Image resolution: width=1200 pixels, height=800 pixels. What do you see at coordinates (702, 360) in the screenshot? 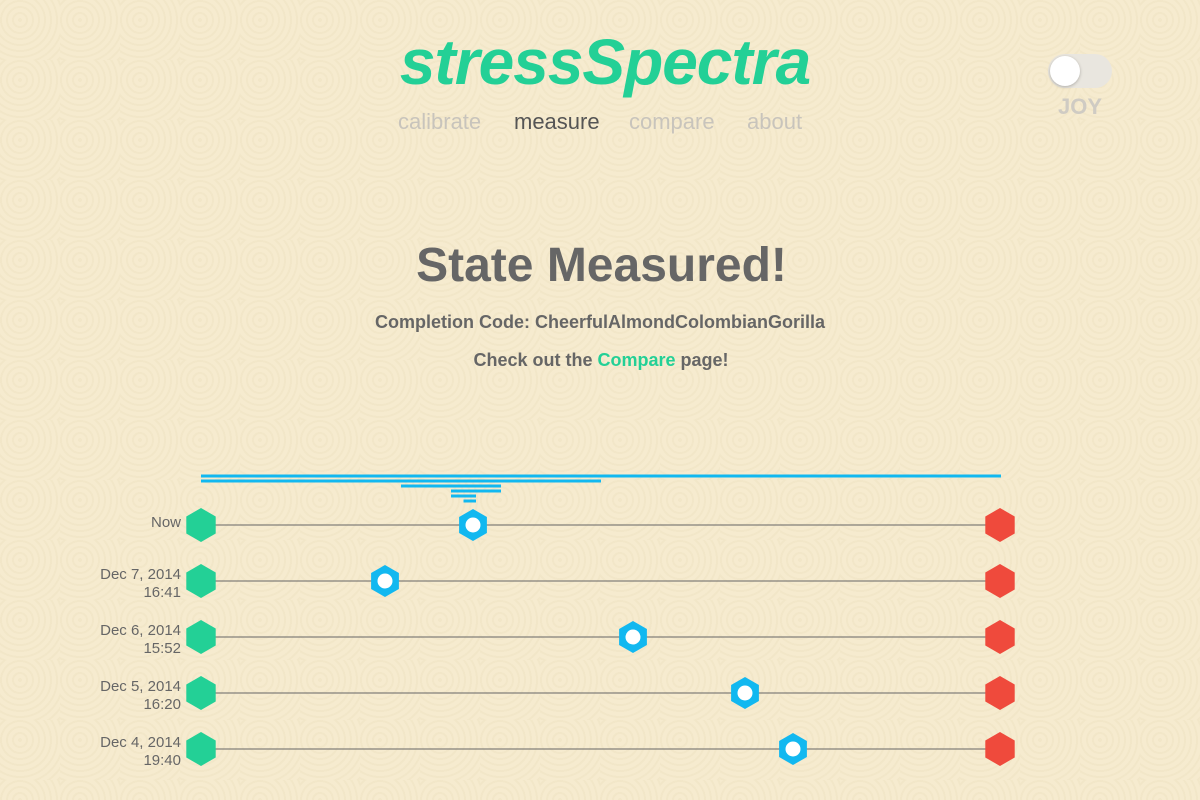
I see `compare-prompt-suffix: page!` at bounding box center [702, 360].